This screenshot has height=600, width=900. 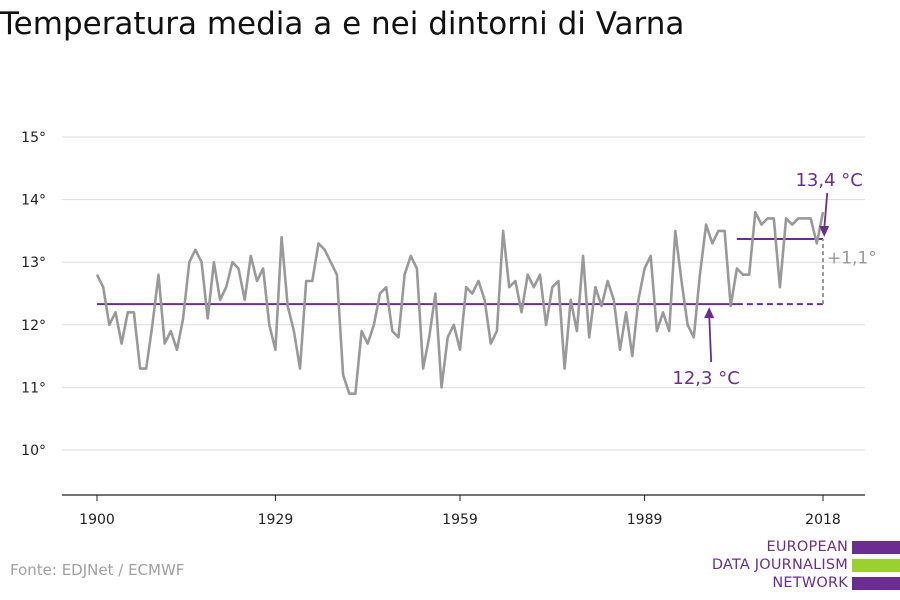 I want to click on baseline-arrow-head, so click(x=709, y=313).